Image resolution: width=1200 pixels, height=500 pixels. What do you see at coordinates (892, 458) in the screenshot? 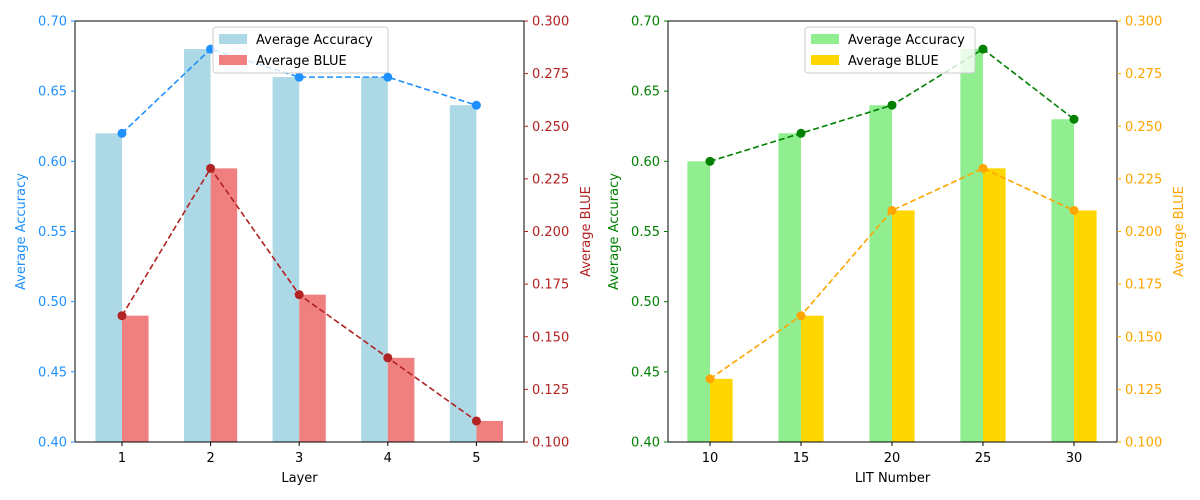
I see `x-tick-label: 20` at bounding box center [892, 458].